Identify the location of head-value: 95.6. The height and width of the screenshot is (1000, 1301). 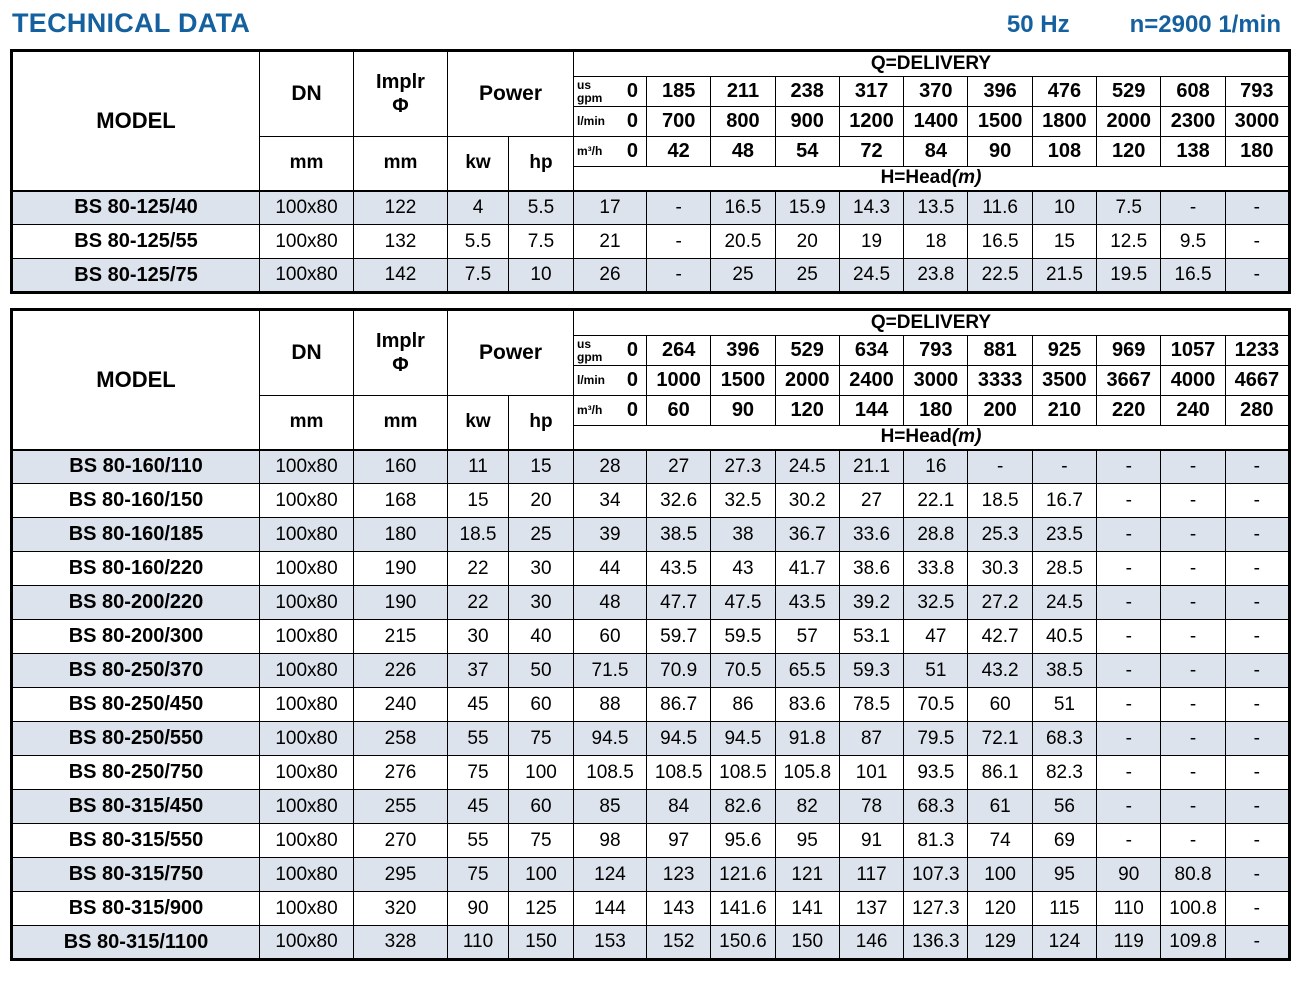
(743, 840).